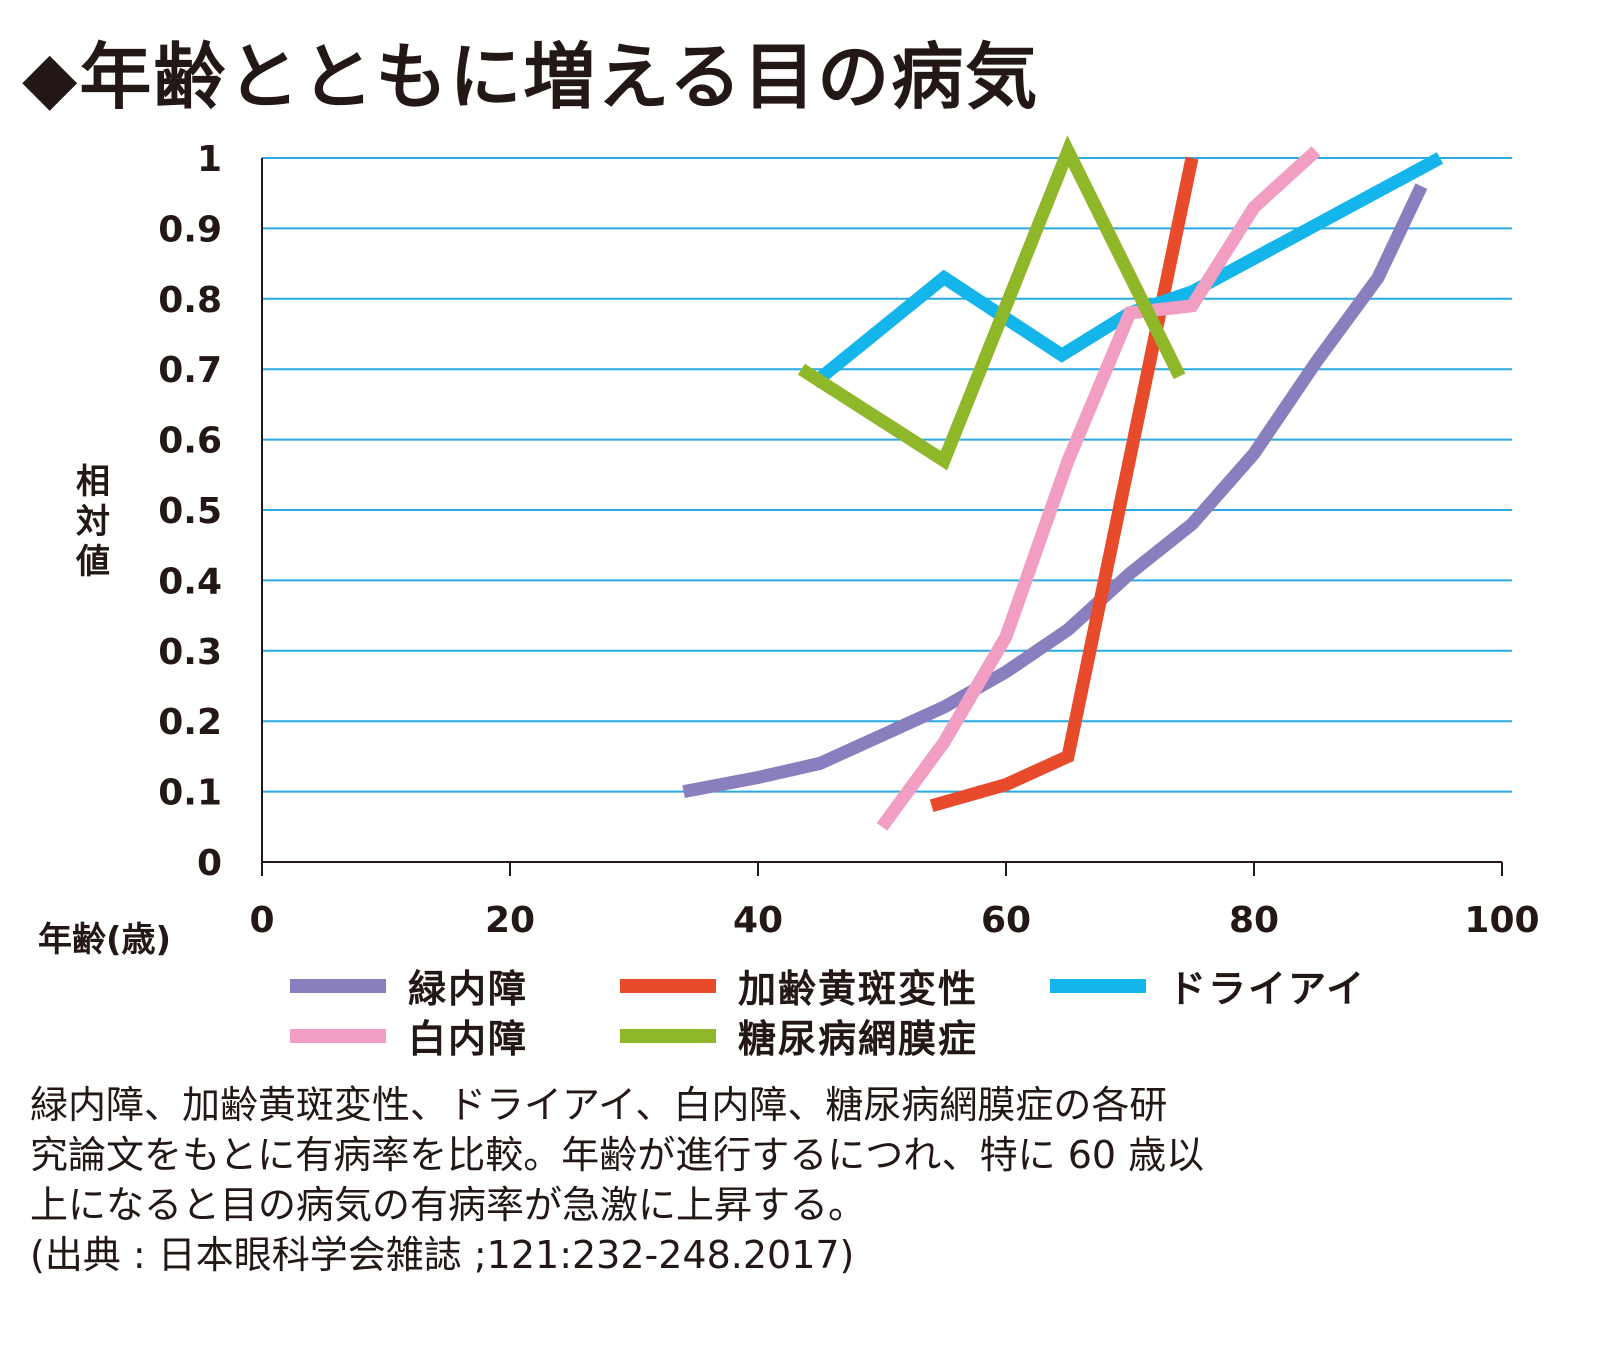  I want to click on x-tick-label: 0, so click(261, 920).